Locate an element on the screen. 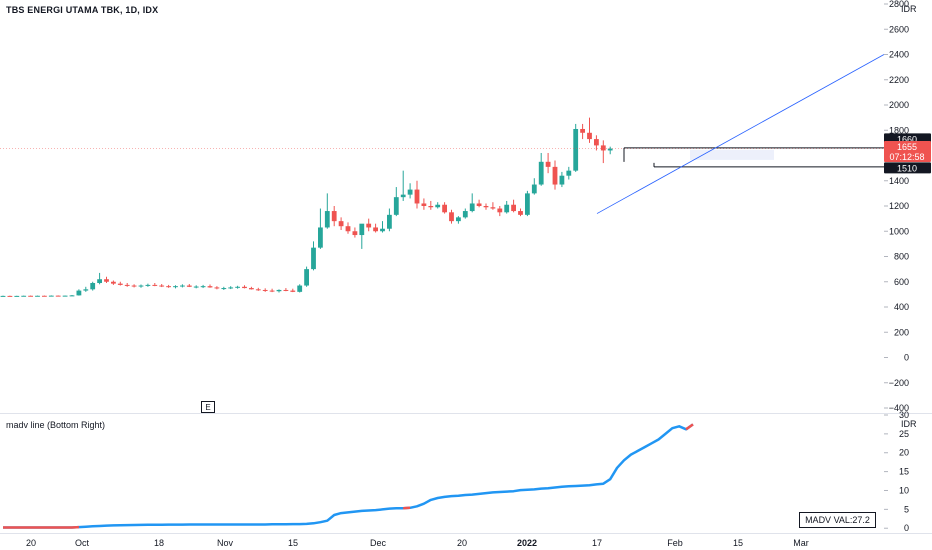 The width and height of the screenshot is (932, 550). x-tick-label: Mar is located at coordinates (801, 543).